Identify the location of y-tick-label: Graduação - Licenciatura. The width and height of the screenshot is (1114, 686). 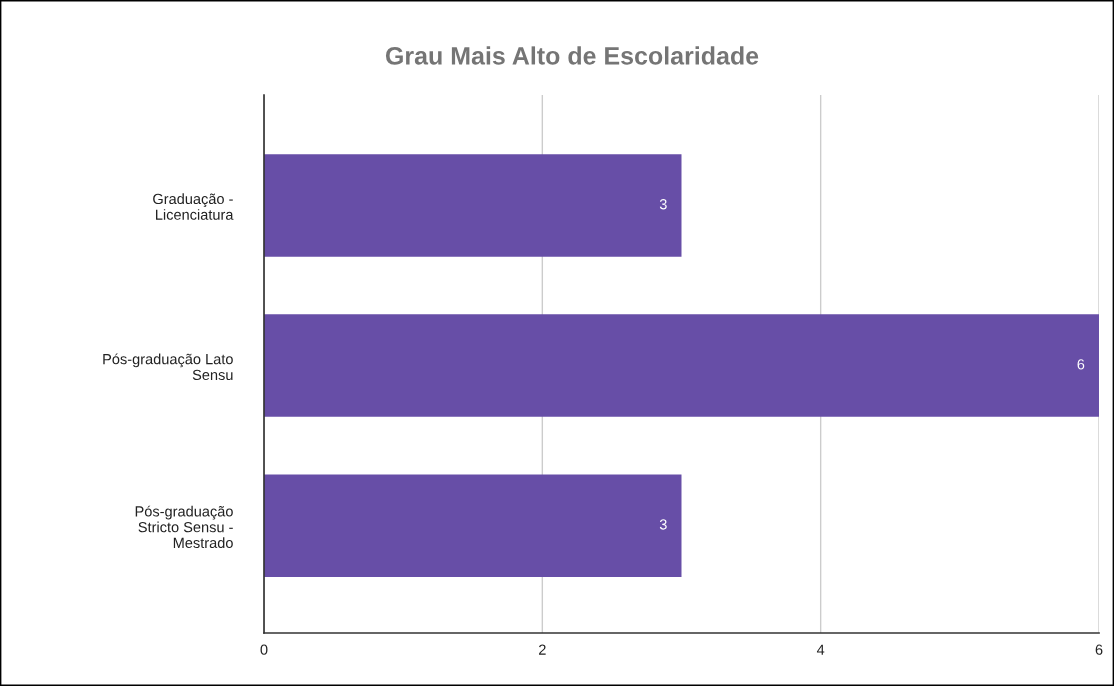
(193, 206).